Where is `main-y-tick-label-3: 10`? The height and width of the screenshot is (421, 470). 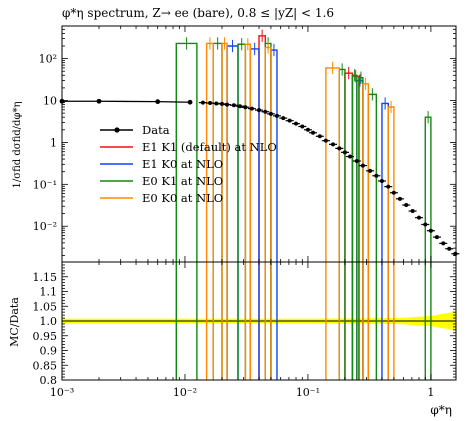 main-y-tick-label-3: 10 is located at coordinates (50, 101).